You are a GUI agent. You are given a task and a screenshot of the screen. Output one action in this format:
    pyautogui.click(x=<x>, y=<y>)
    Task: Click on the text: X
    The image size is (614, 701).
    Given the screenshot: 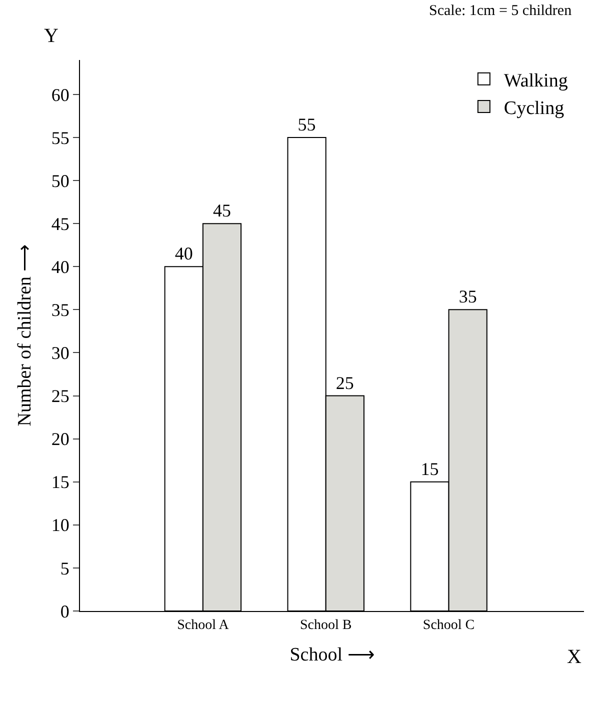 What is the action you would take?
    pyautogui.click(x=574, y=657)
    